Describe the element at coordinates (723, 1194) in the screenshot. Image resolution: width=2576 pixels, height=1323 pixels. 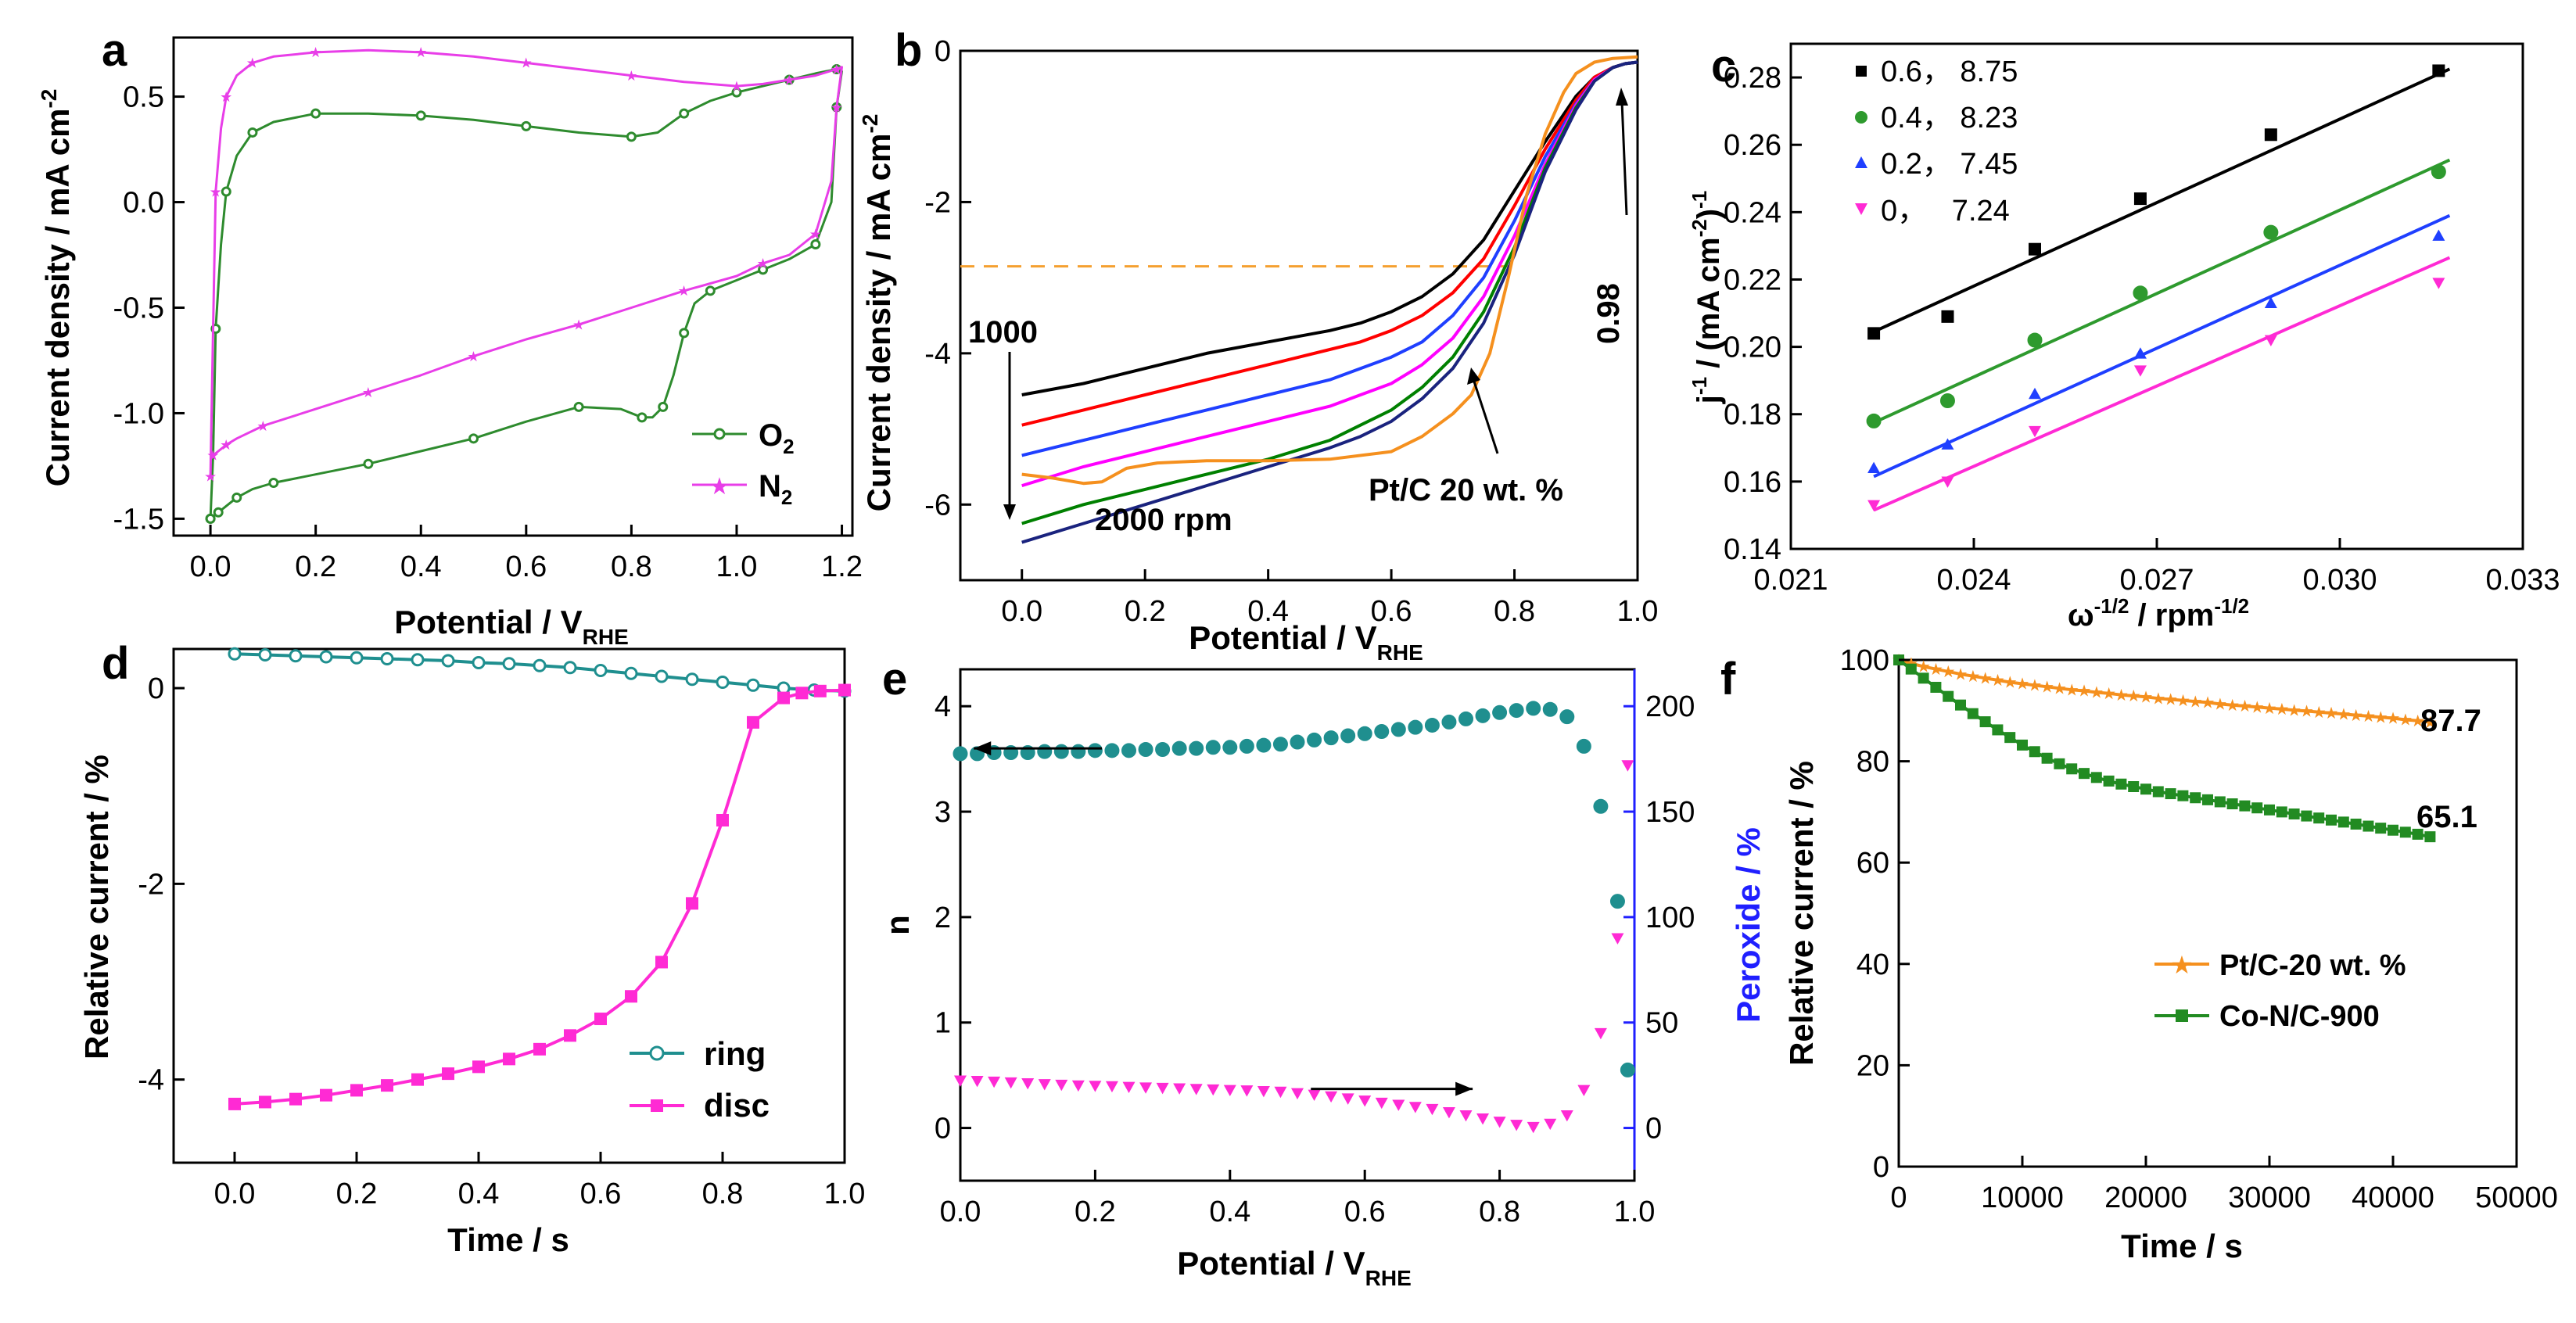
I see `x-tick-label: 0.8` at that location.